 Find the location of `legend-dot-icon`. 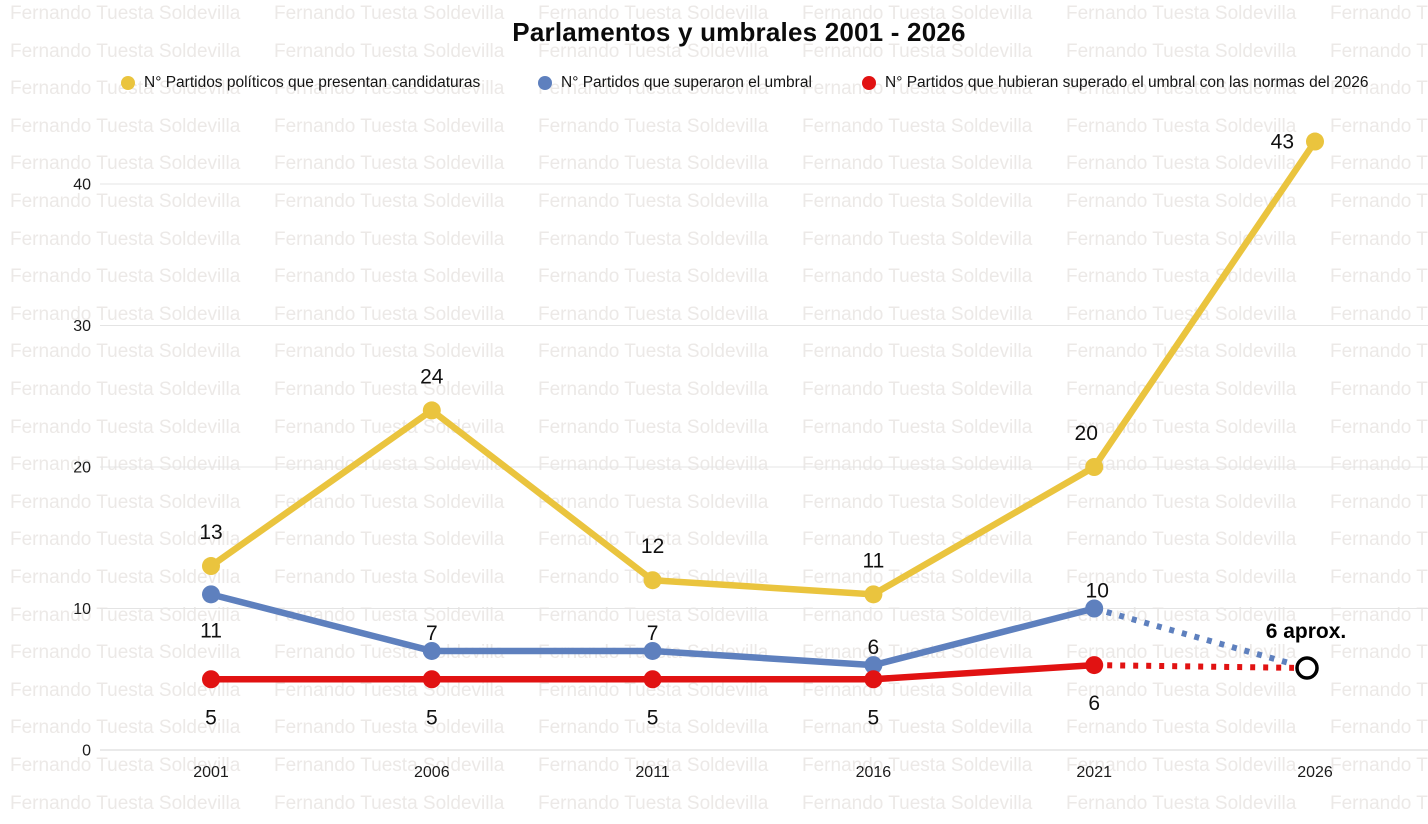

legend-dot-icon is located at coordinates (128, 83).